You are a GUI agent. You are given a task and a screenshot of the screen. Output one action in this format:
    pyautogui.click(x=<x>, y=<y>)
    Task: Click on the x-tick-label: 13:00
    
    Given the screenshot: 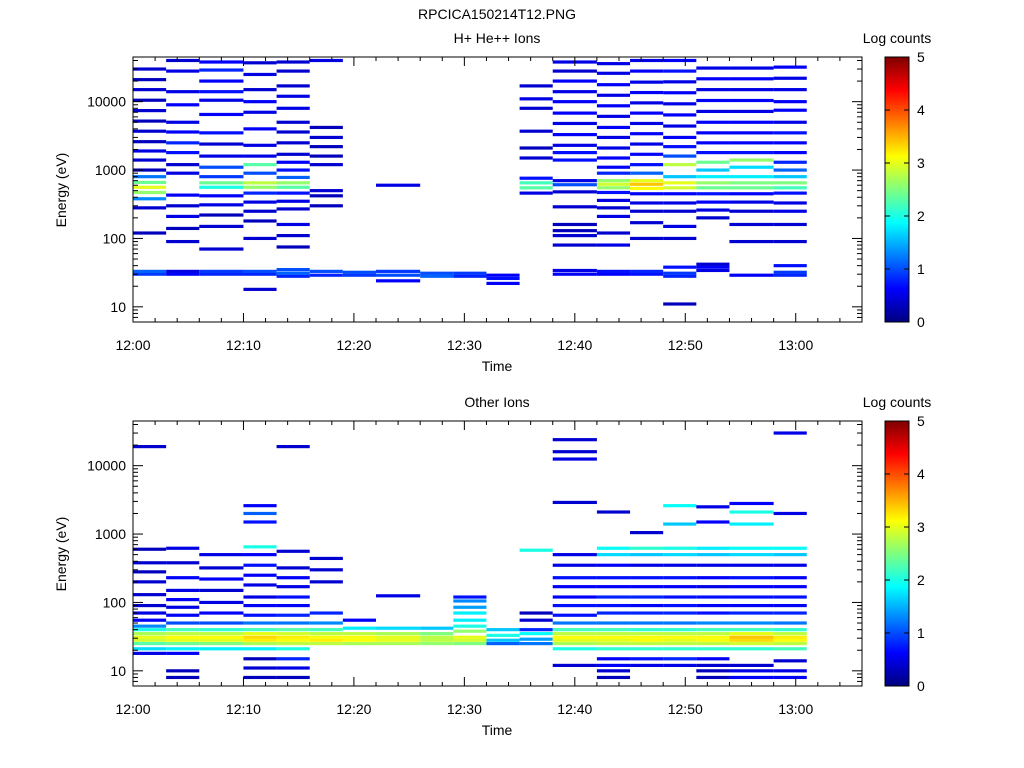 What is the action you would take?
    pyautogui.click(x=795, y=345)
    